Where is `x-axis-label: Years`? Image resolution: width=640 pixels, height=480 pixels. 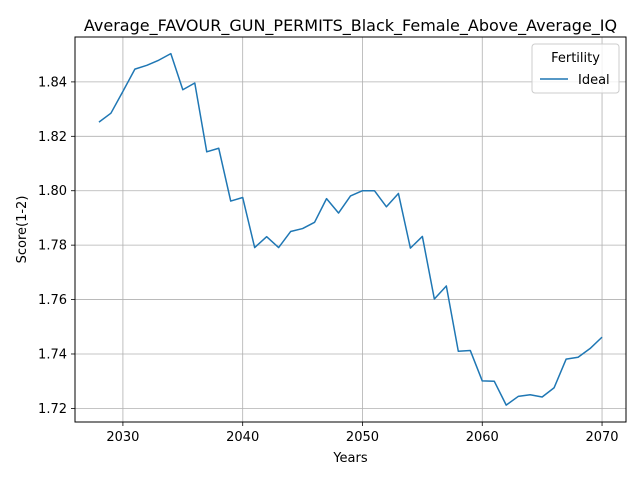
x-axis-label: Years is located at coordinates (350, 458).